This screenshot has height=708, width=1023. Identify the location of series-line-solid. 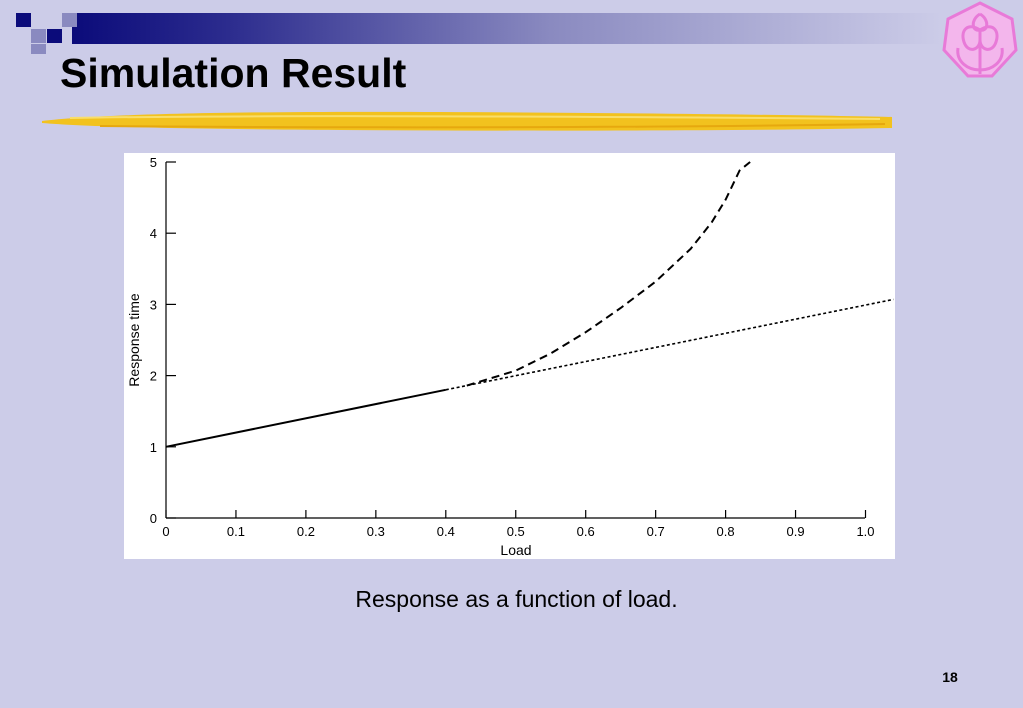
(305, 418).